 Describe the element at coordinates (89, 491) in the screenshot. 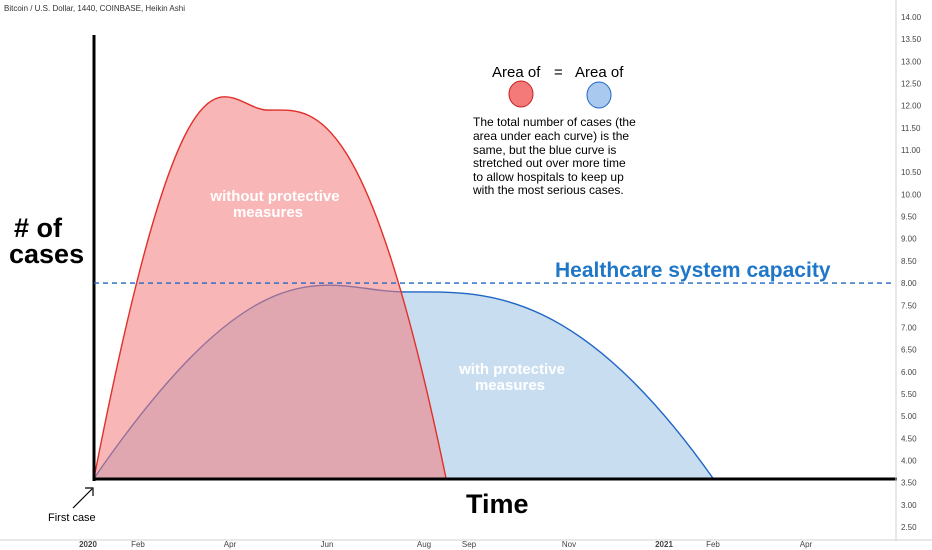

I see `first-case-arrowhead` at that location.